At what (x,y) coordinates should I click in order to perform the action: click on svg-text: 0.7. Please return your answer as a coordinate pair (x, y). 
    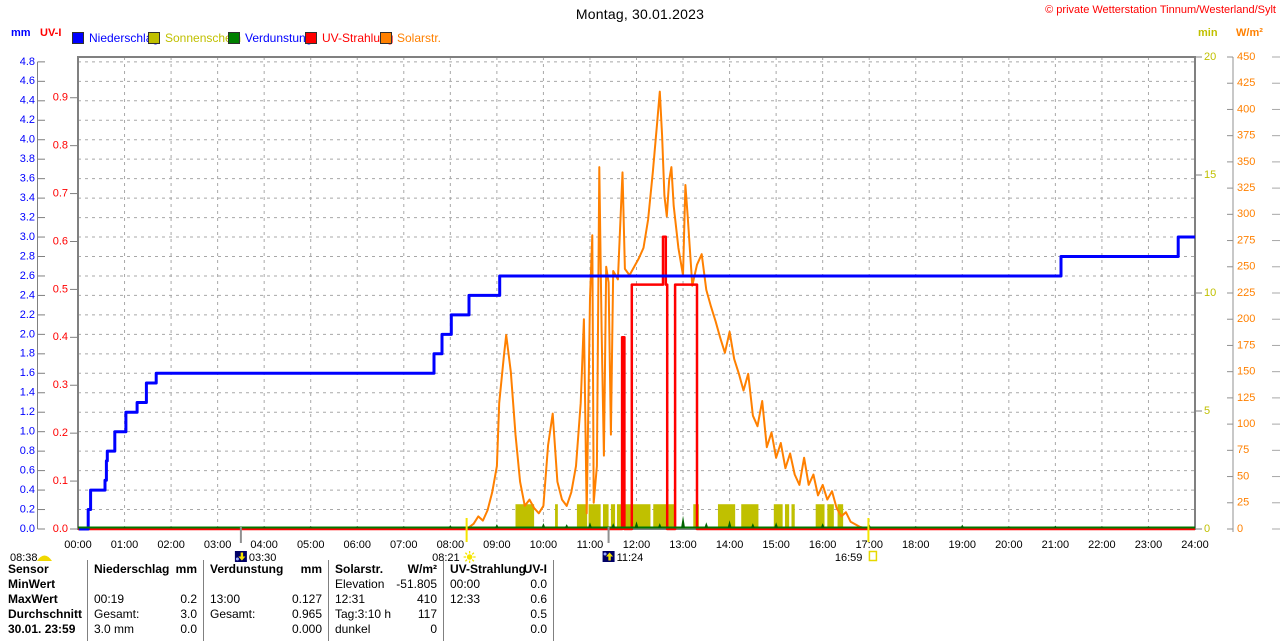
    Looking at the image, I should click on (60, 193).